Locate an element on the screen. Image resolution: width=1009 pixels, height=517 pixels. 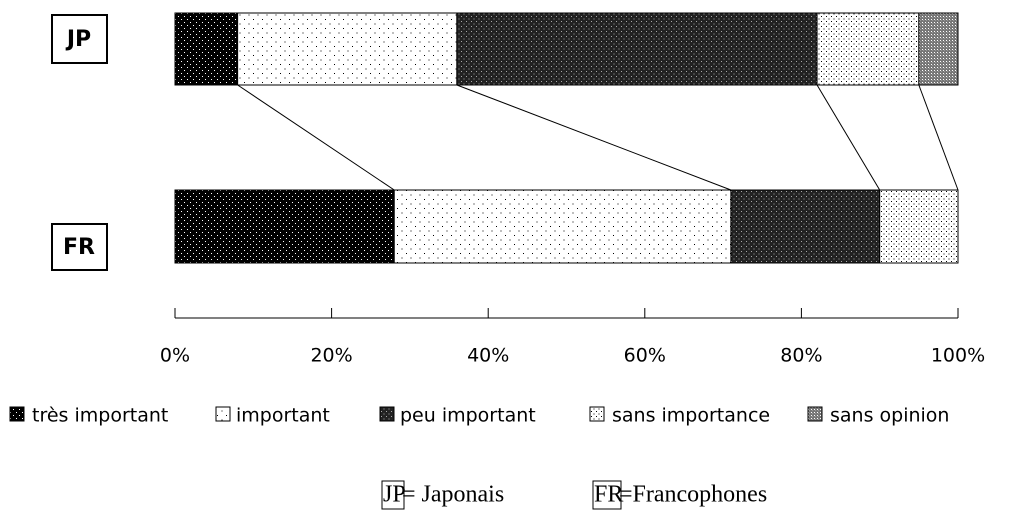
legend-label: sans importance is located at coordinates (691, 416).